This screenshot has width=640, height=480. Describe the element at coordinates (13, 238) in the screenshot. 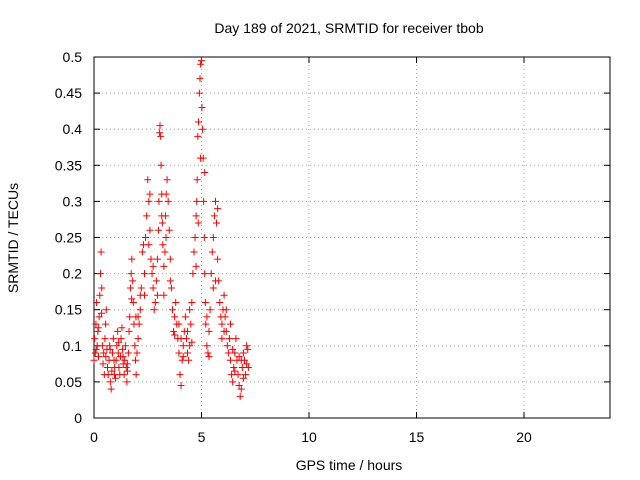

I see `y-axis-label: SRMTID / TECUs` at that location.